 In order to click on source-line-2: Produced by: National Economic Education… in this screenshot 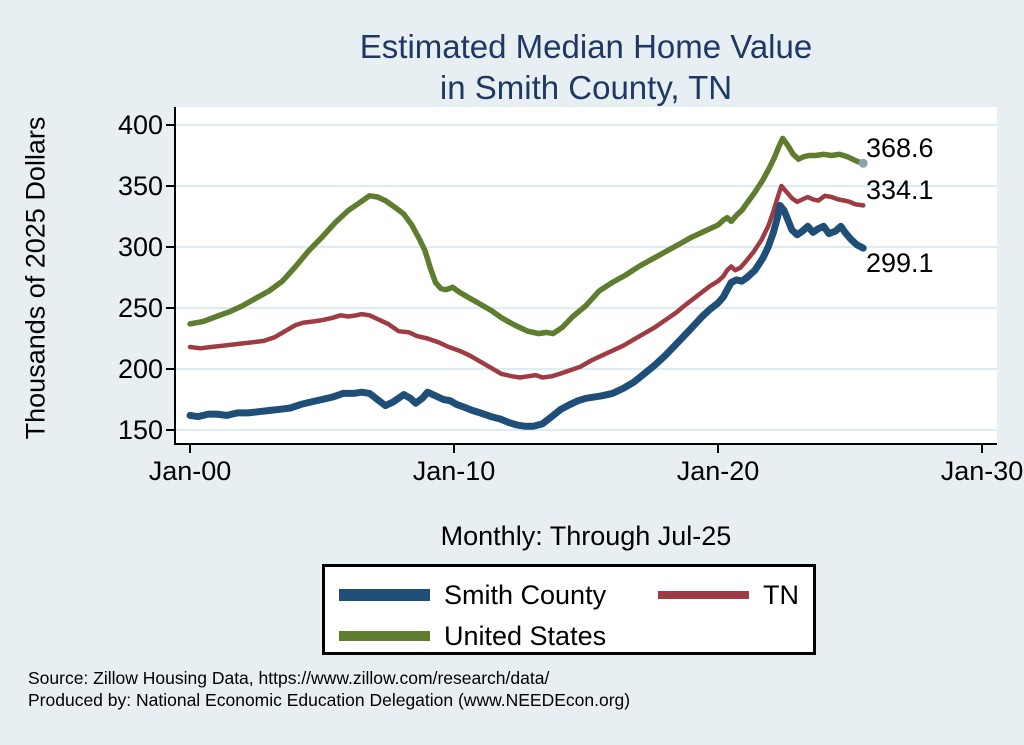, I will do `click(329, 700)`.